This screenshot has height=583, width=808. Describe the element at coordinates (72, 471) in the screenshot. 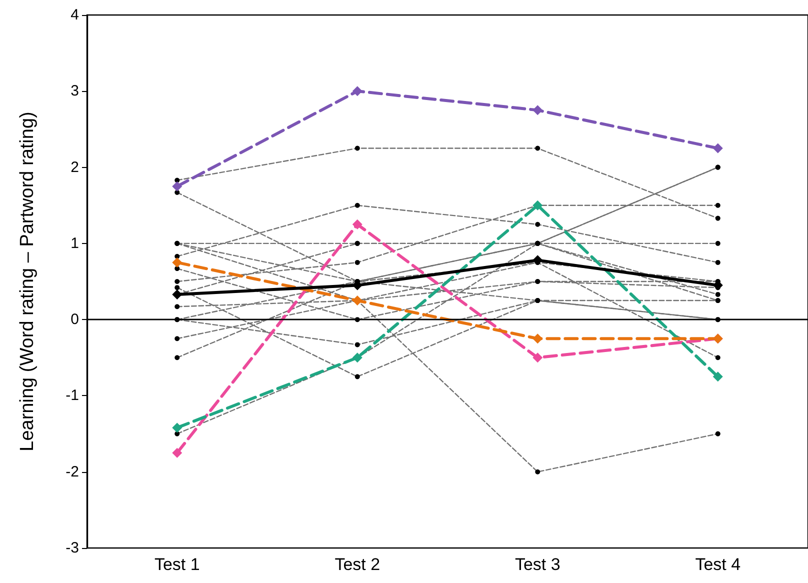

I see `y-tick-label: -2` at that location.